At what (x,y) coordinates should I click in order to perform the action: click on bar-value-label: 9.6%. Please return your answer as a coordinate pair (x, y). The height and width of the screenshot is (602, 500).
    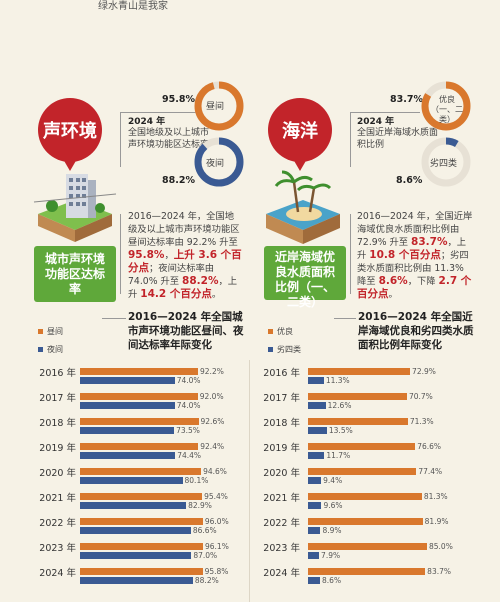
    Looking at the image, I should click on (333, 505).